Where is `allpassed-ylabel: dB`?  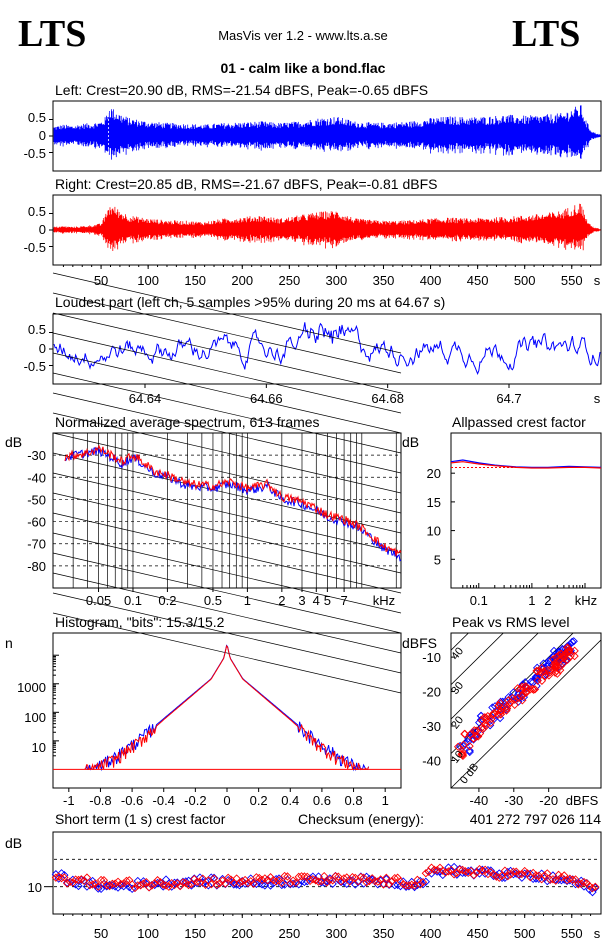
allpassed-ylabel: dB is located at coordinates (410, 442).